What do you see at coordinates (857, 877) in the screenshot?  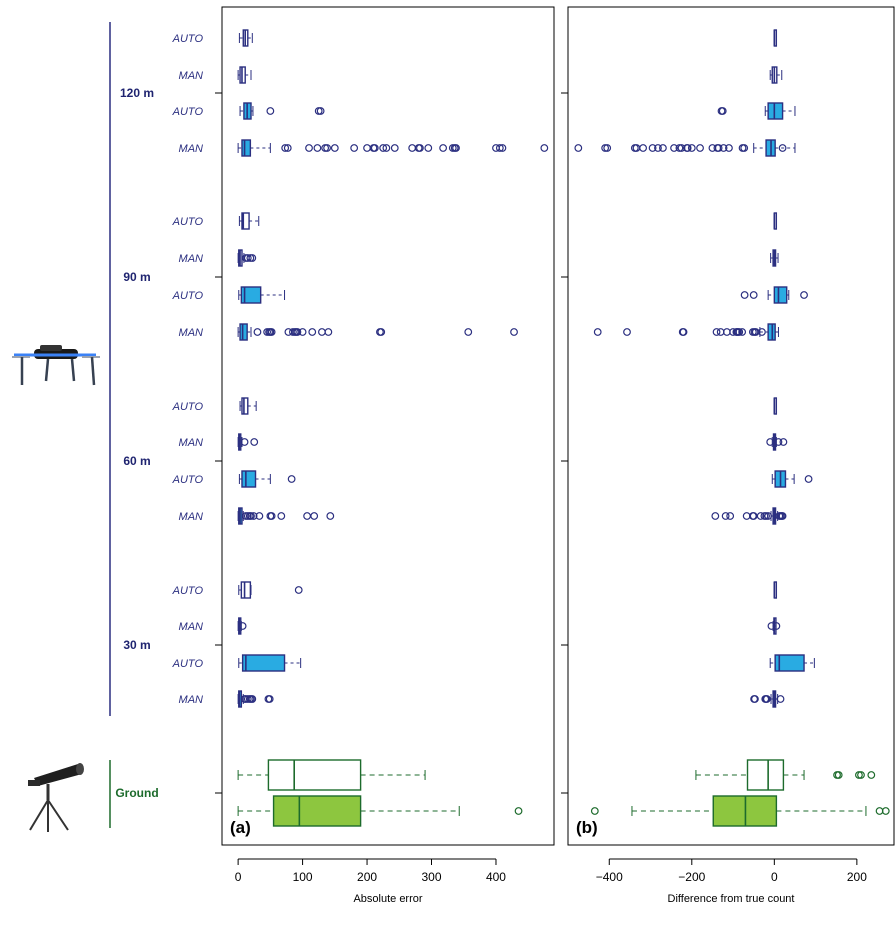 I see `x-tick-label: 200` at bounding box center [857, 877].